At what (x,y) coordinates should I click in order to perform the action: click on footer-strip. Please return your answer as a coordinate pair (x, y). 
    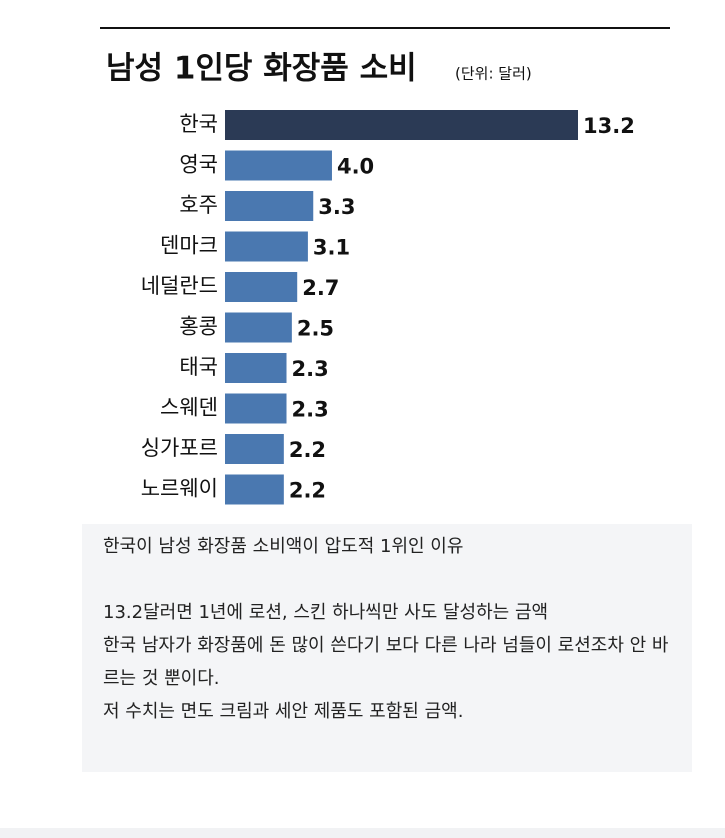
    Looking at the image, I should click on (362, 833).